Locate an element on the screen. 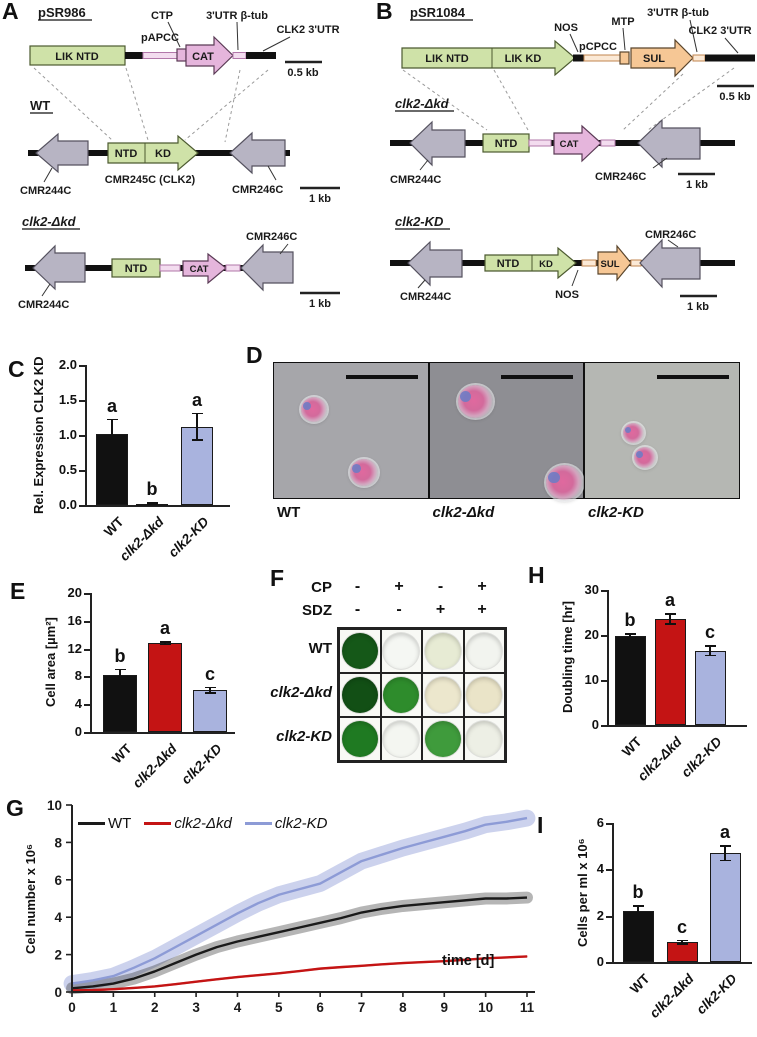  strain-row-label: WT is located at coordinates (320, 648).